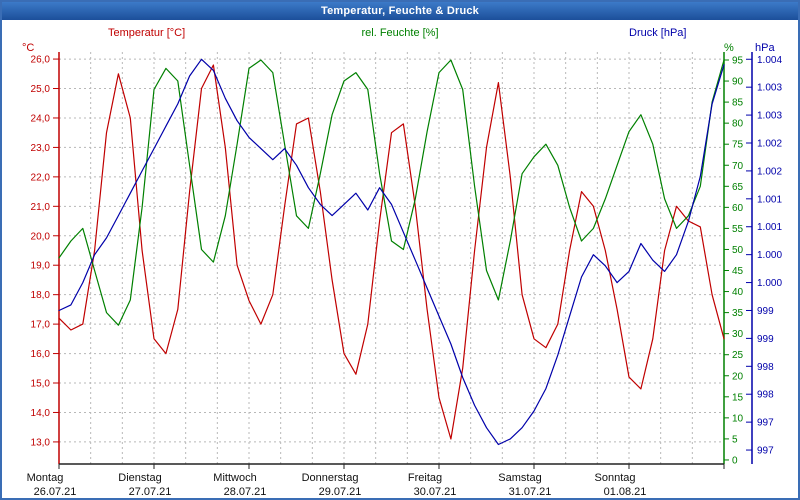 This screenshot has width=800, height=500. I want to click on unit-percent: %, so click(729, 48).